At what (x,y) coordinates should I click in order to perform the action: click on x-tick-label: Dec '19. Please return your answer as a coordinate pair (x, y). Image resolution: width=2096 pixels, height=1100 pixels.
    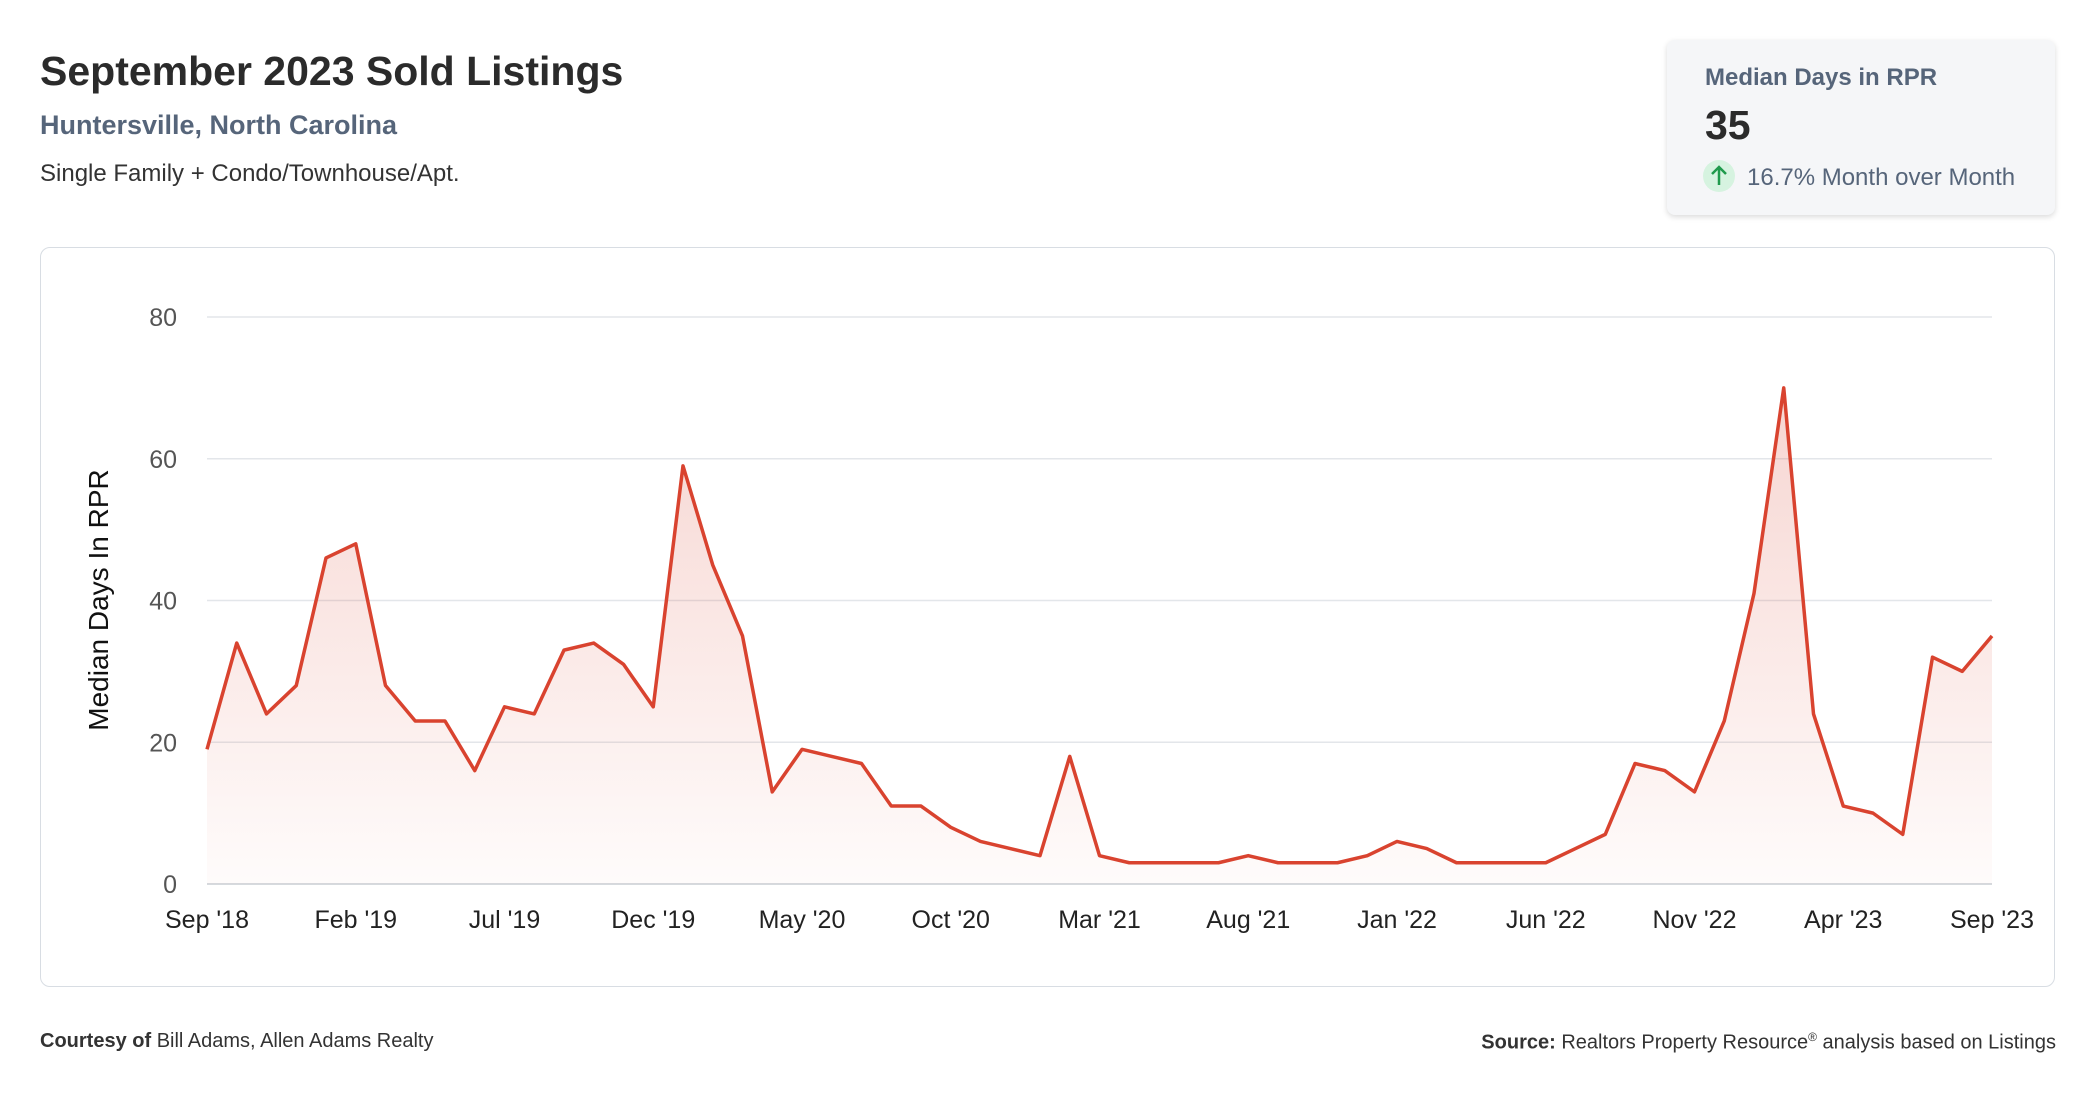
    Looking at the image, I should click on (653, 920).